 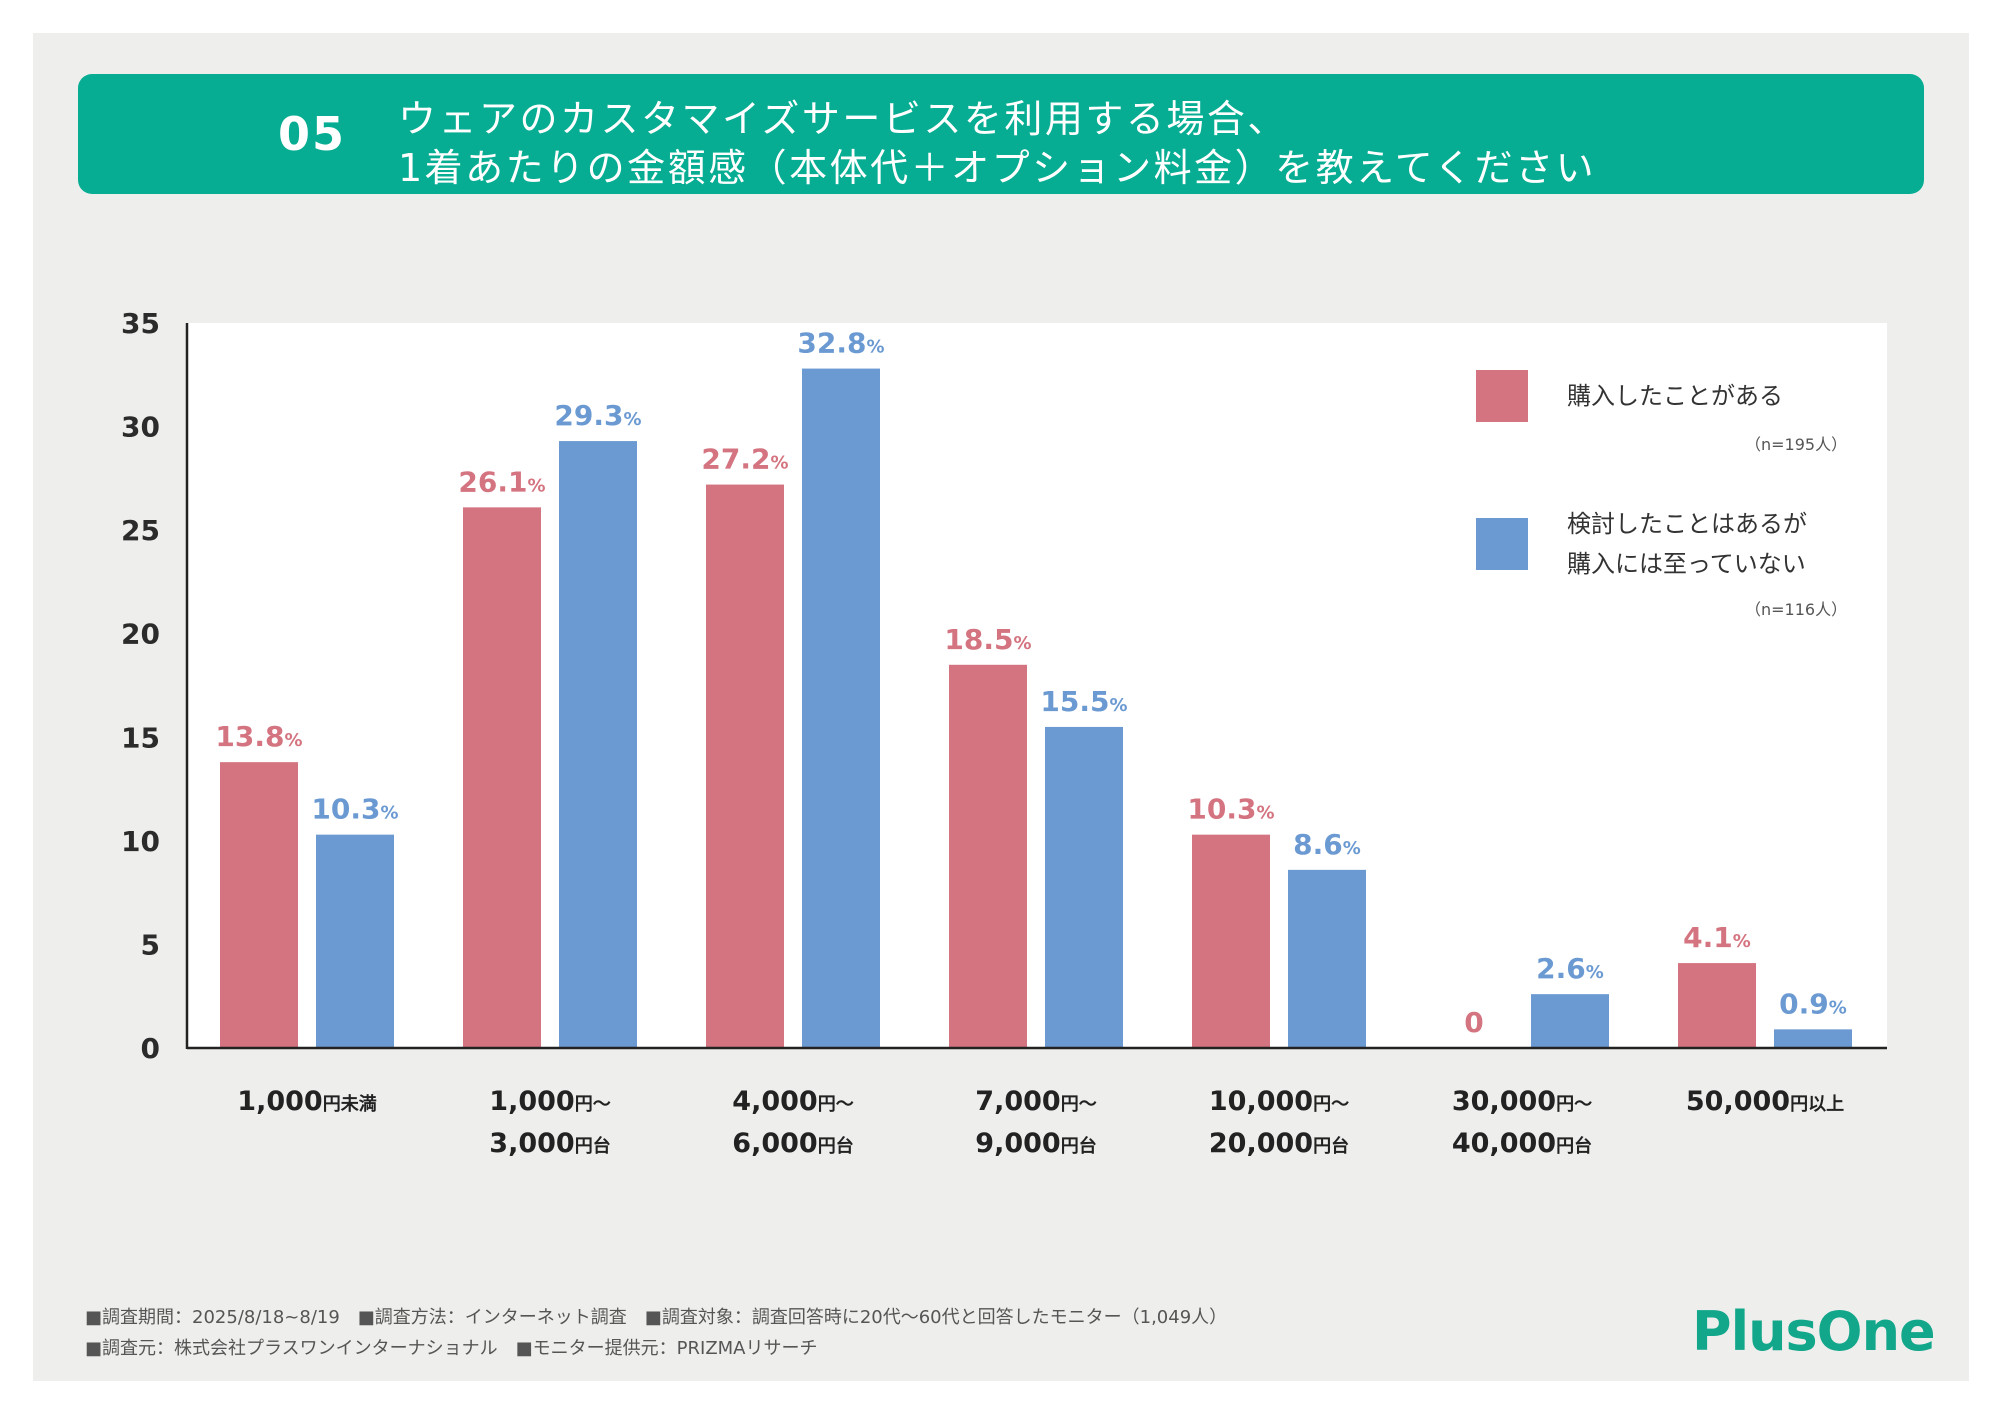 I want to click on x-category-label: 1,000円～ 3,000円台, so click(x=550, y=1122).